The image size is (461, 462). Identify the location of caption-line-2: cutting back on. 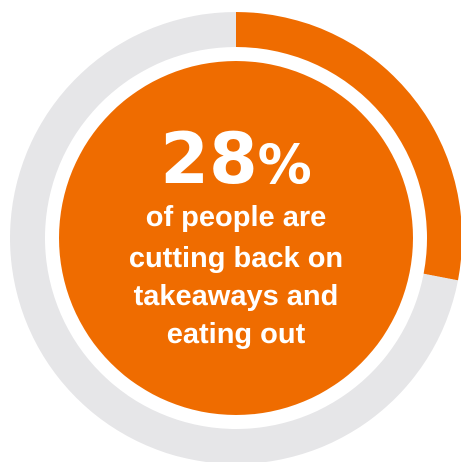
(236, 258).